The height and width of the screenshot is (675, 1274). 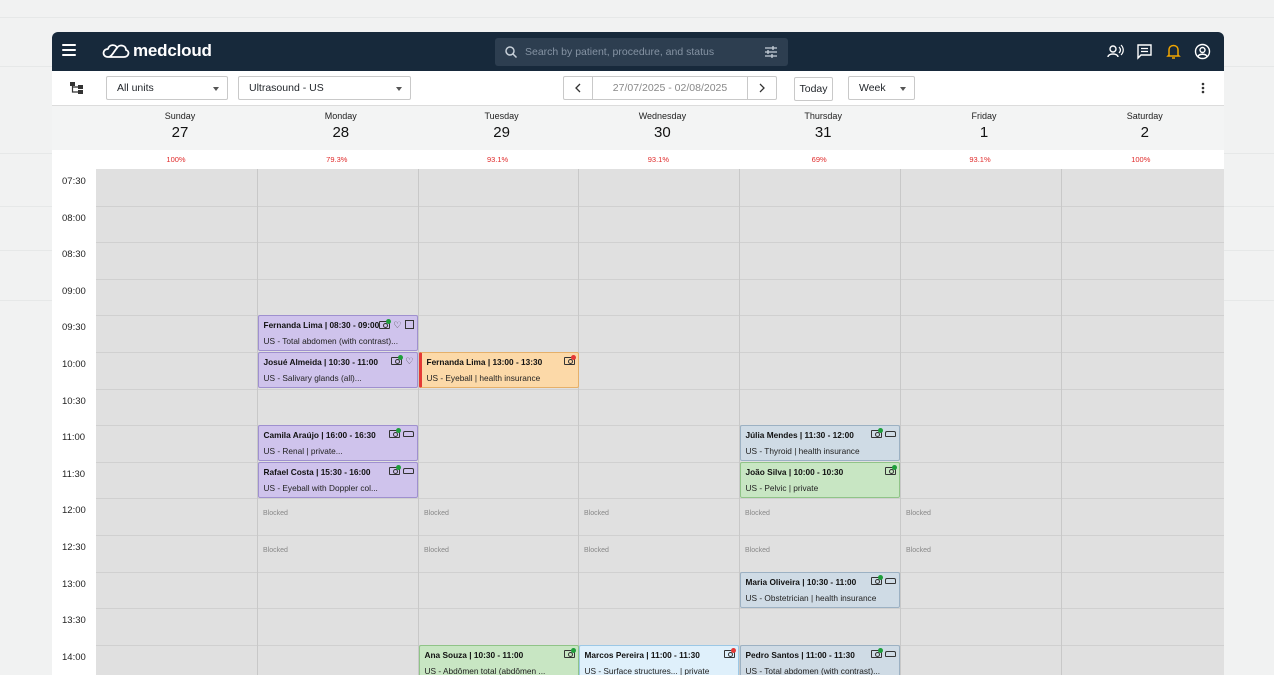 What do you see at coordinates (180, 128) in the screenshot?
I see `day-header-sunday: Sunday 27` at bounding box center [180, 128].